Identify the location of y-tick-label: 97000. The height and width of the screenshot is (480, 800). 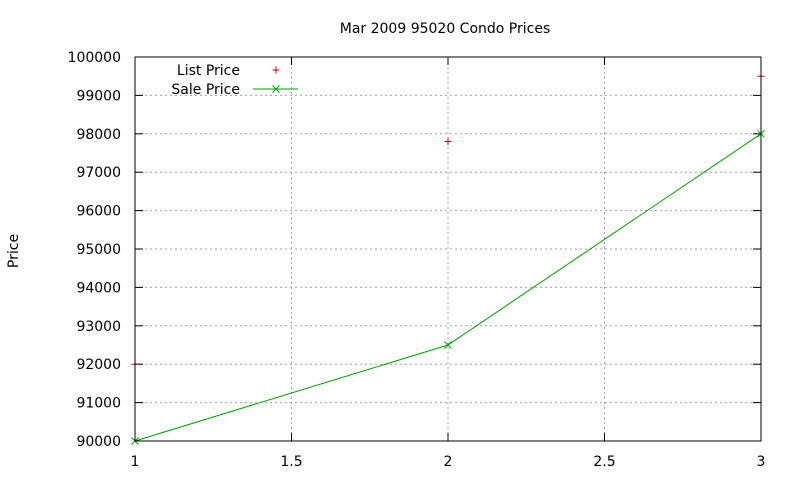
(98, 173).